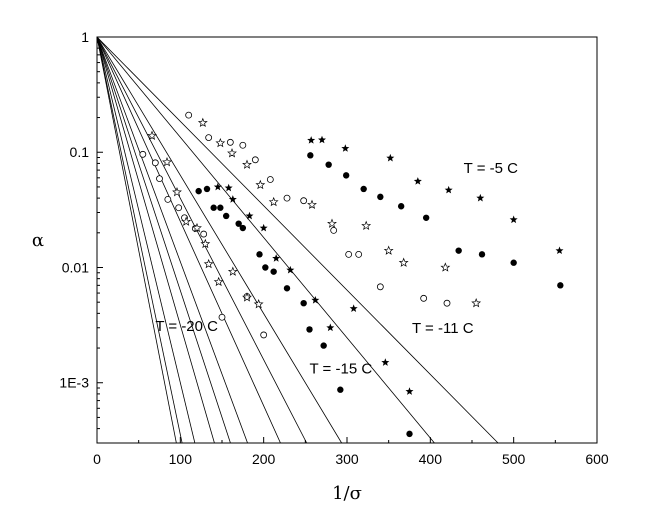  I want to click on x-tick-label: 200, so click(264, 459).